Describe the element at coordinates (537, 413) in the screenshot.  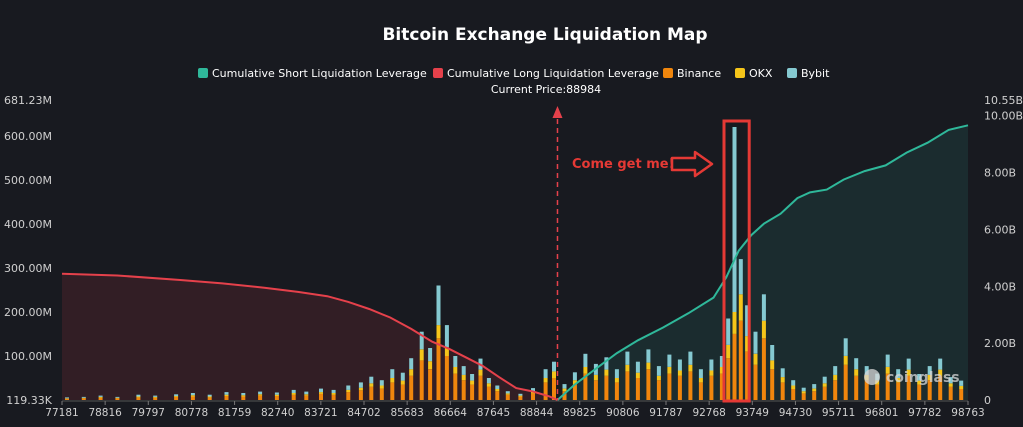
I see `x-axis-tick-label: 88844` at that location.